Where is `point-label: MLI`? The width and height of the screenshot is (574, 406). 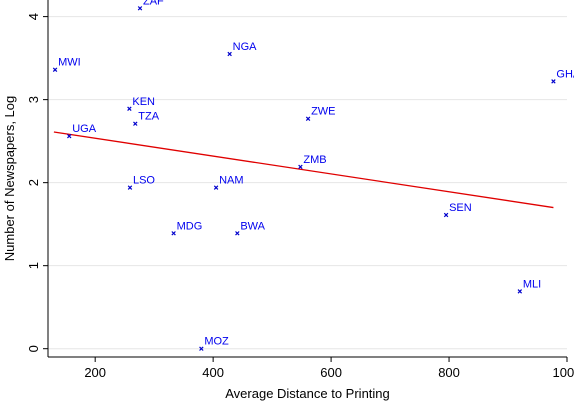 point-label: MLI is located at coordinates (532, 284).